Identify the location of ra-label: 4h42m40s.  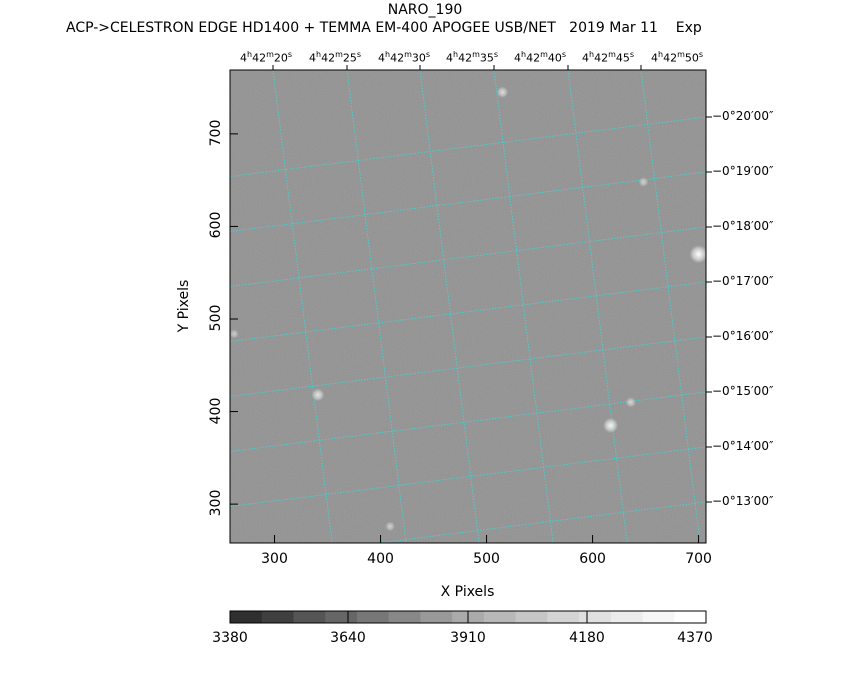
(540, 57).